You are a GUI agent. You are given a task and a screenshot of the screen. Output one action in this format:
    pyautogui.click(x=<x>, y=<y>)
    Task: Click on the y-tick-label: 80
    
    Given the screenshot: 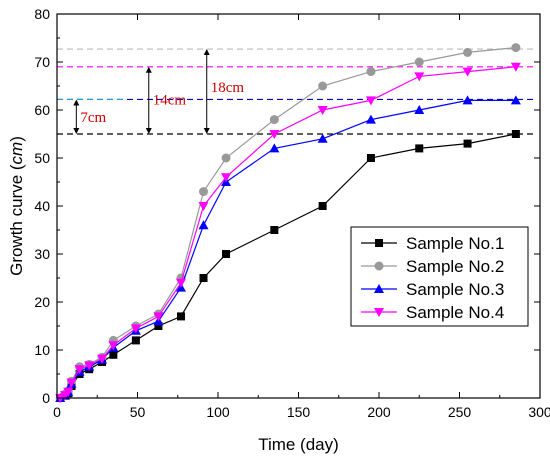 What is the action you would take?
    pyautogui.click(x=42, y=14)
    